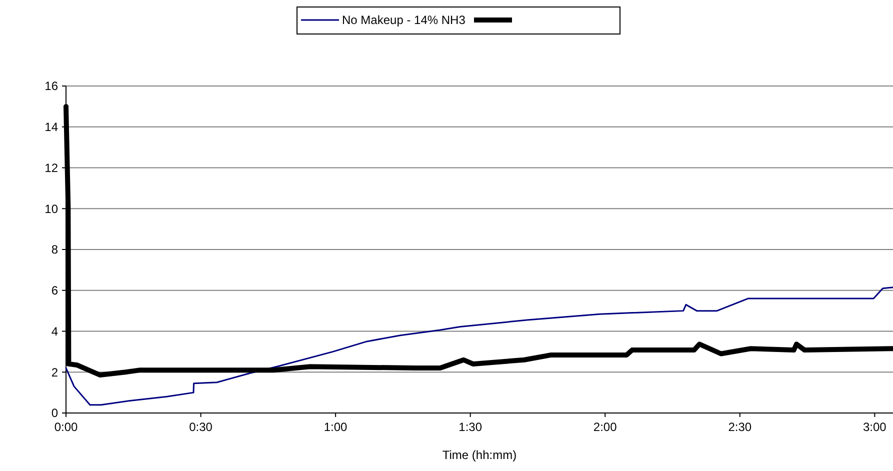  I want to click on legend-label: No Makeup - 14% NH3, so click(404, 20).